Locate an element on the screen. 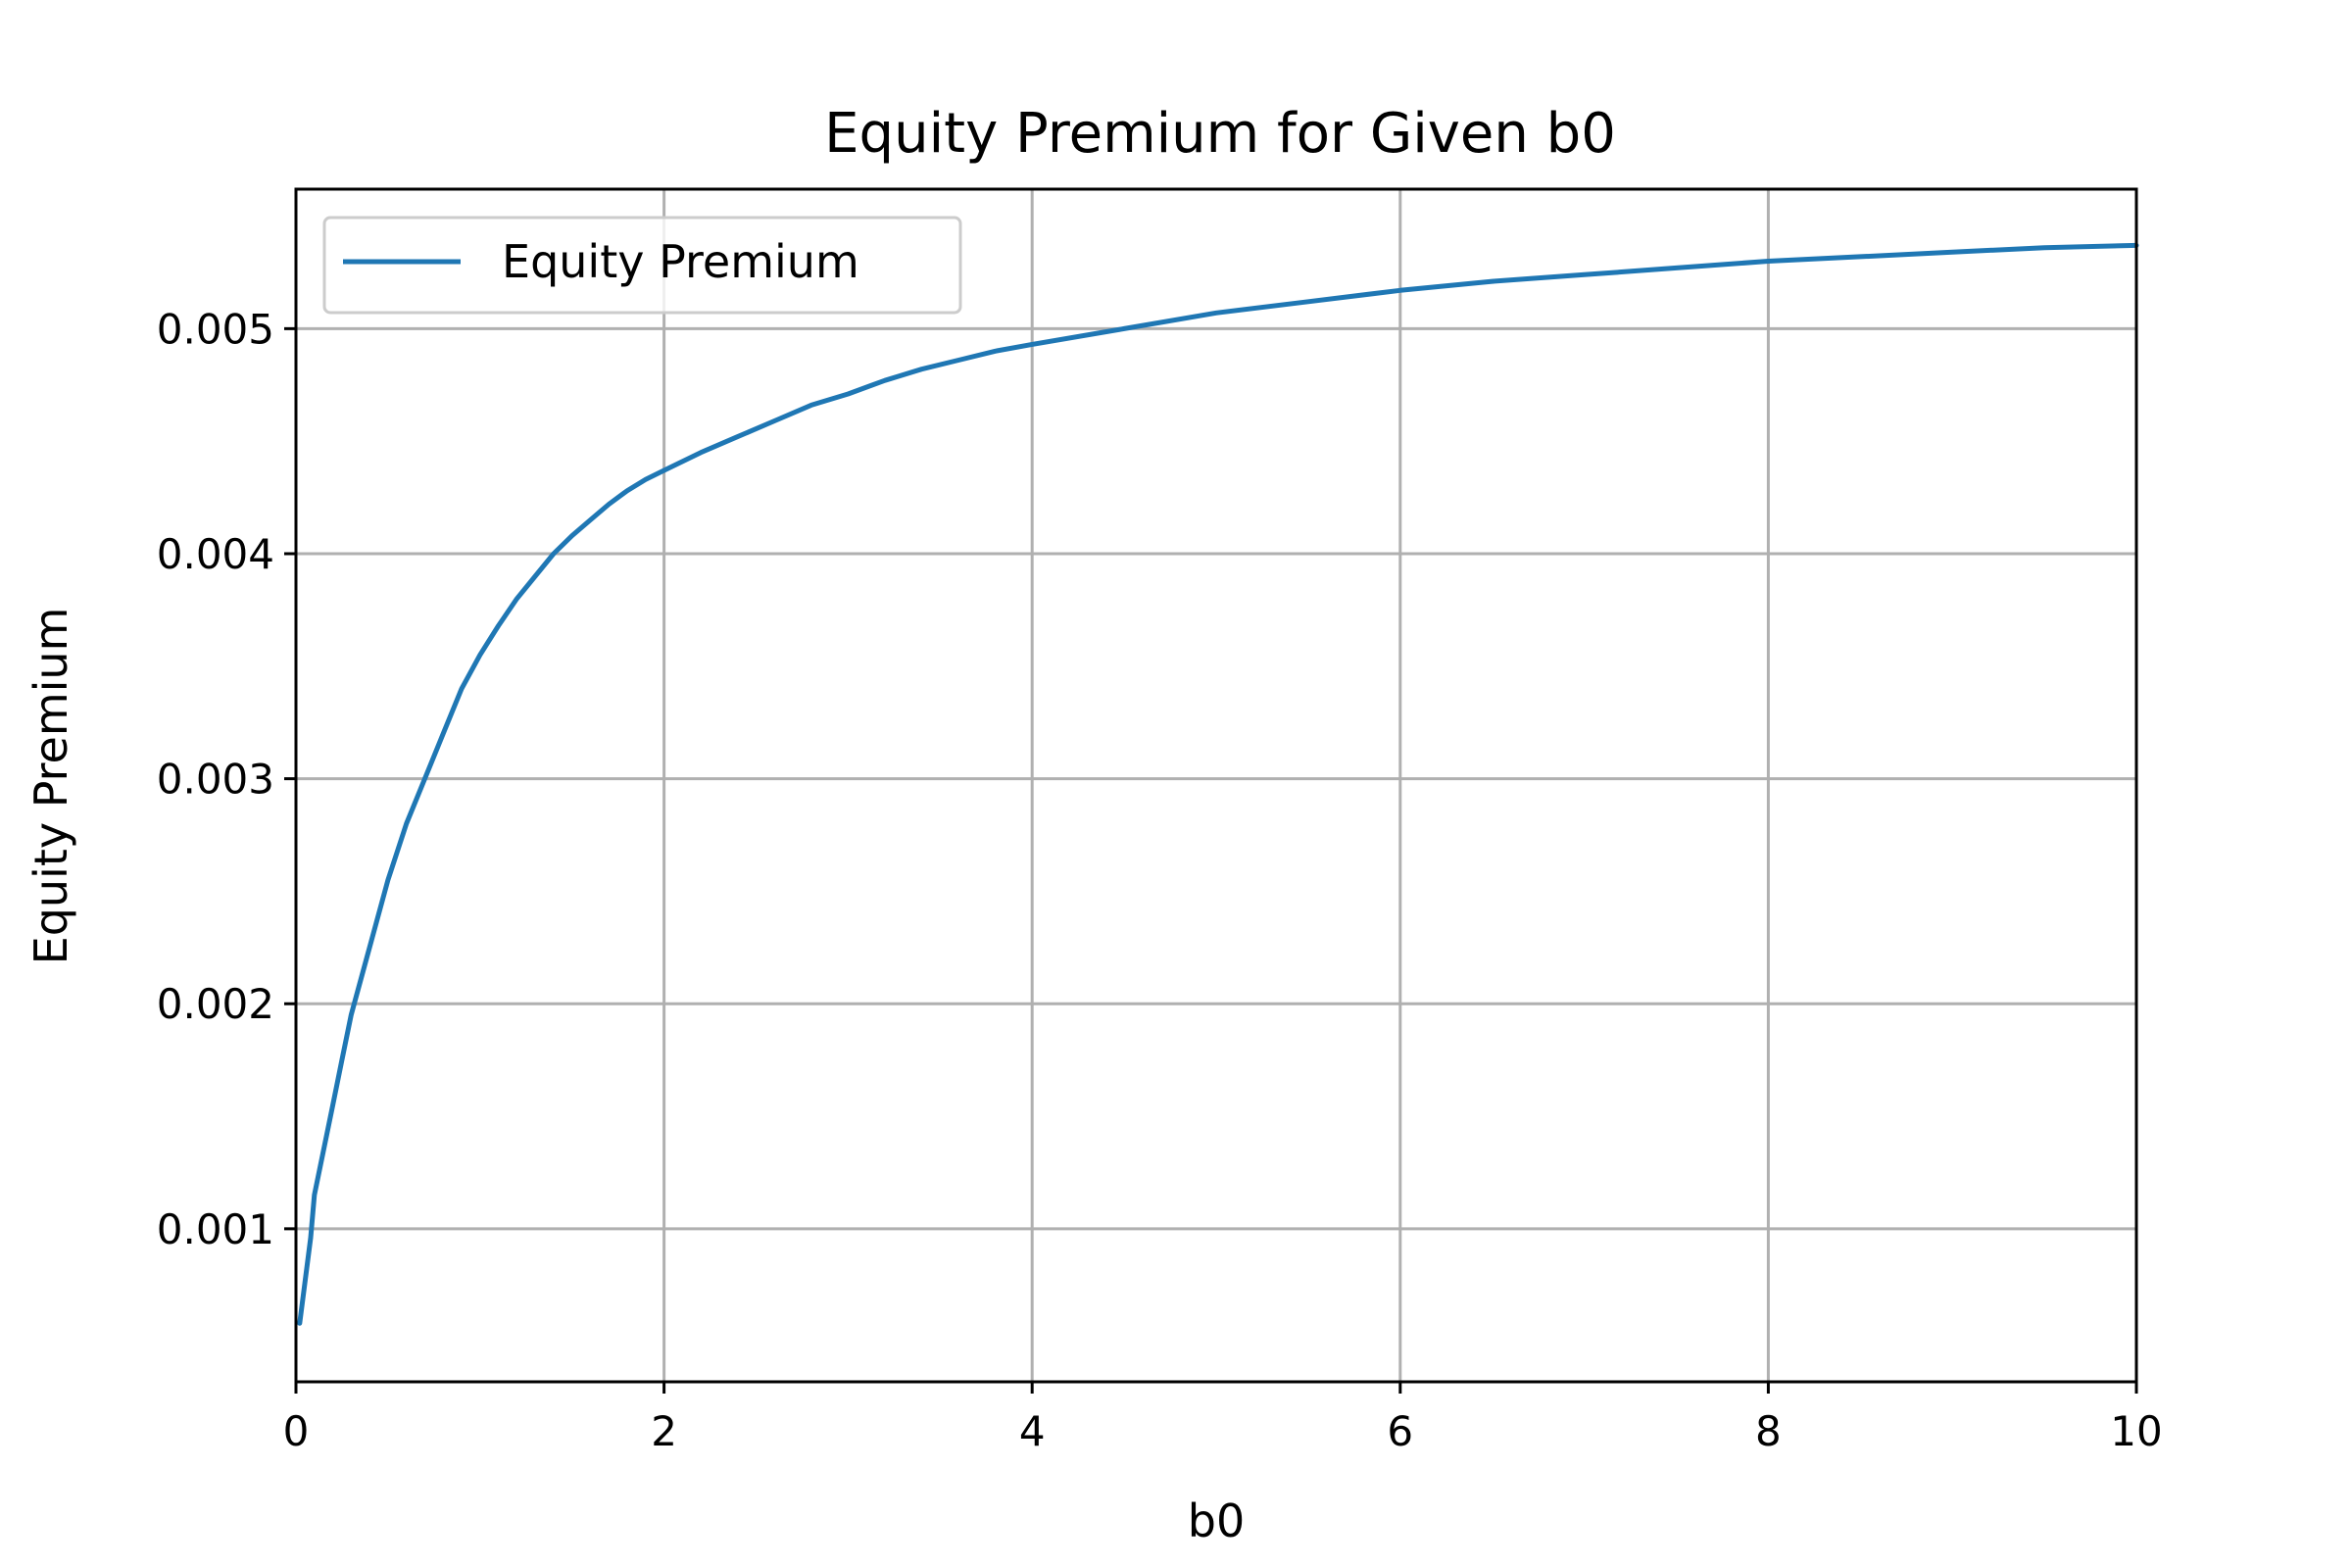 The width and height of the screenshot is (2352, 1568). y-tick-label: 0.001 is located at coordinates (215, 1229).